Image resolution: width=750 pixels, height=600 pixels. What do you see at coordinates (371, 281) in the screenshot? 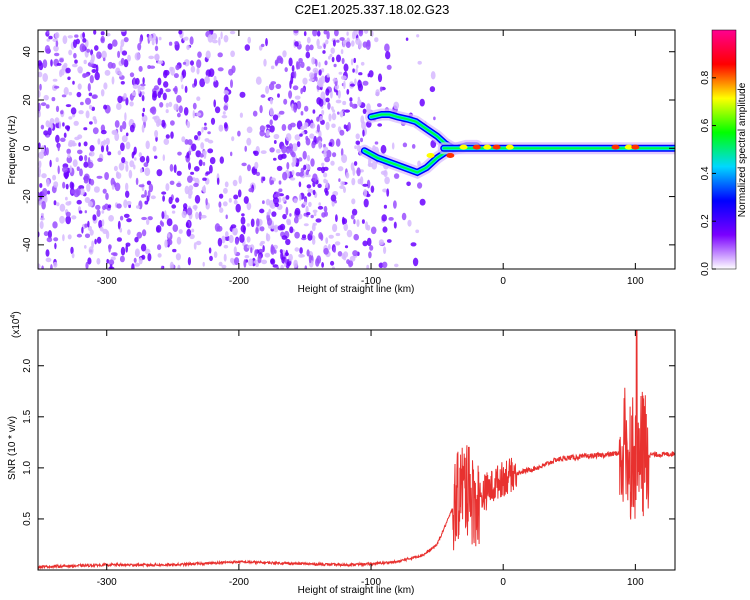
I see `x-tick-label: -100` at bounding box center [371, 281].